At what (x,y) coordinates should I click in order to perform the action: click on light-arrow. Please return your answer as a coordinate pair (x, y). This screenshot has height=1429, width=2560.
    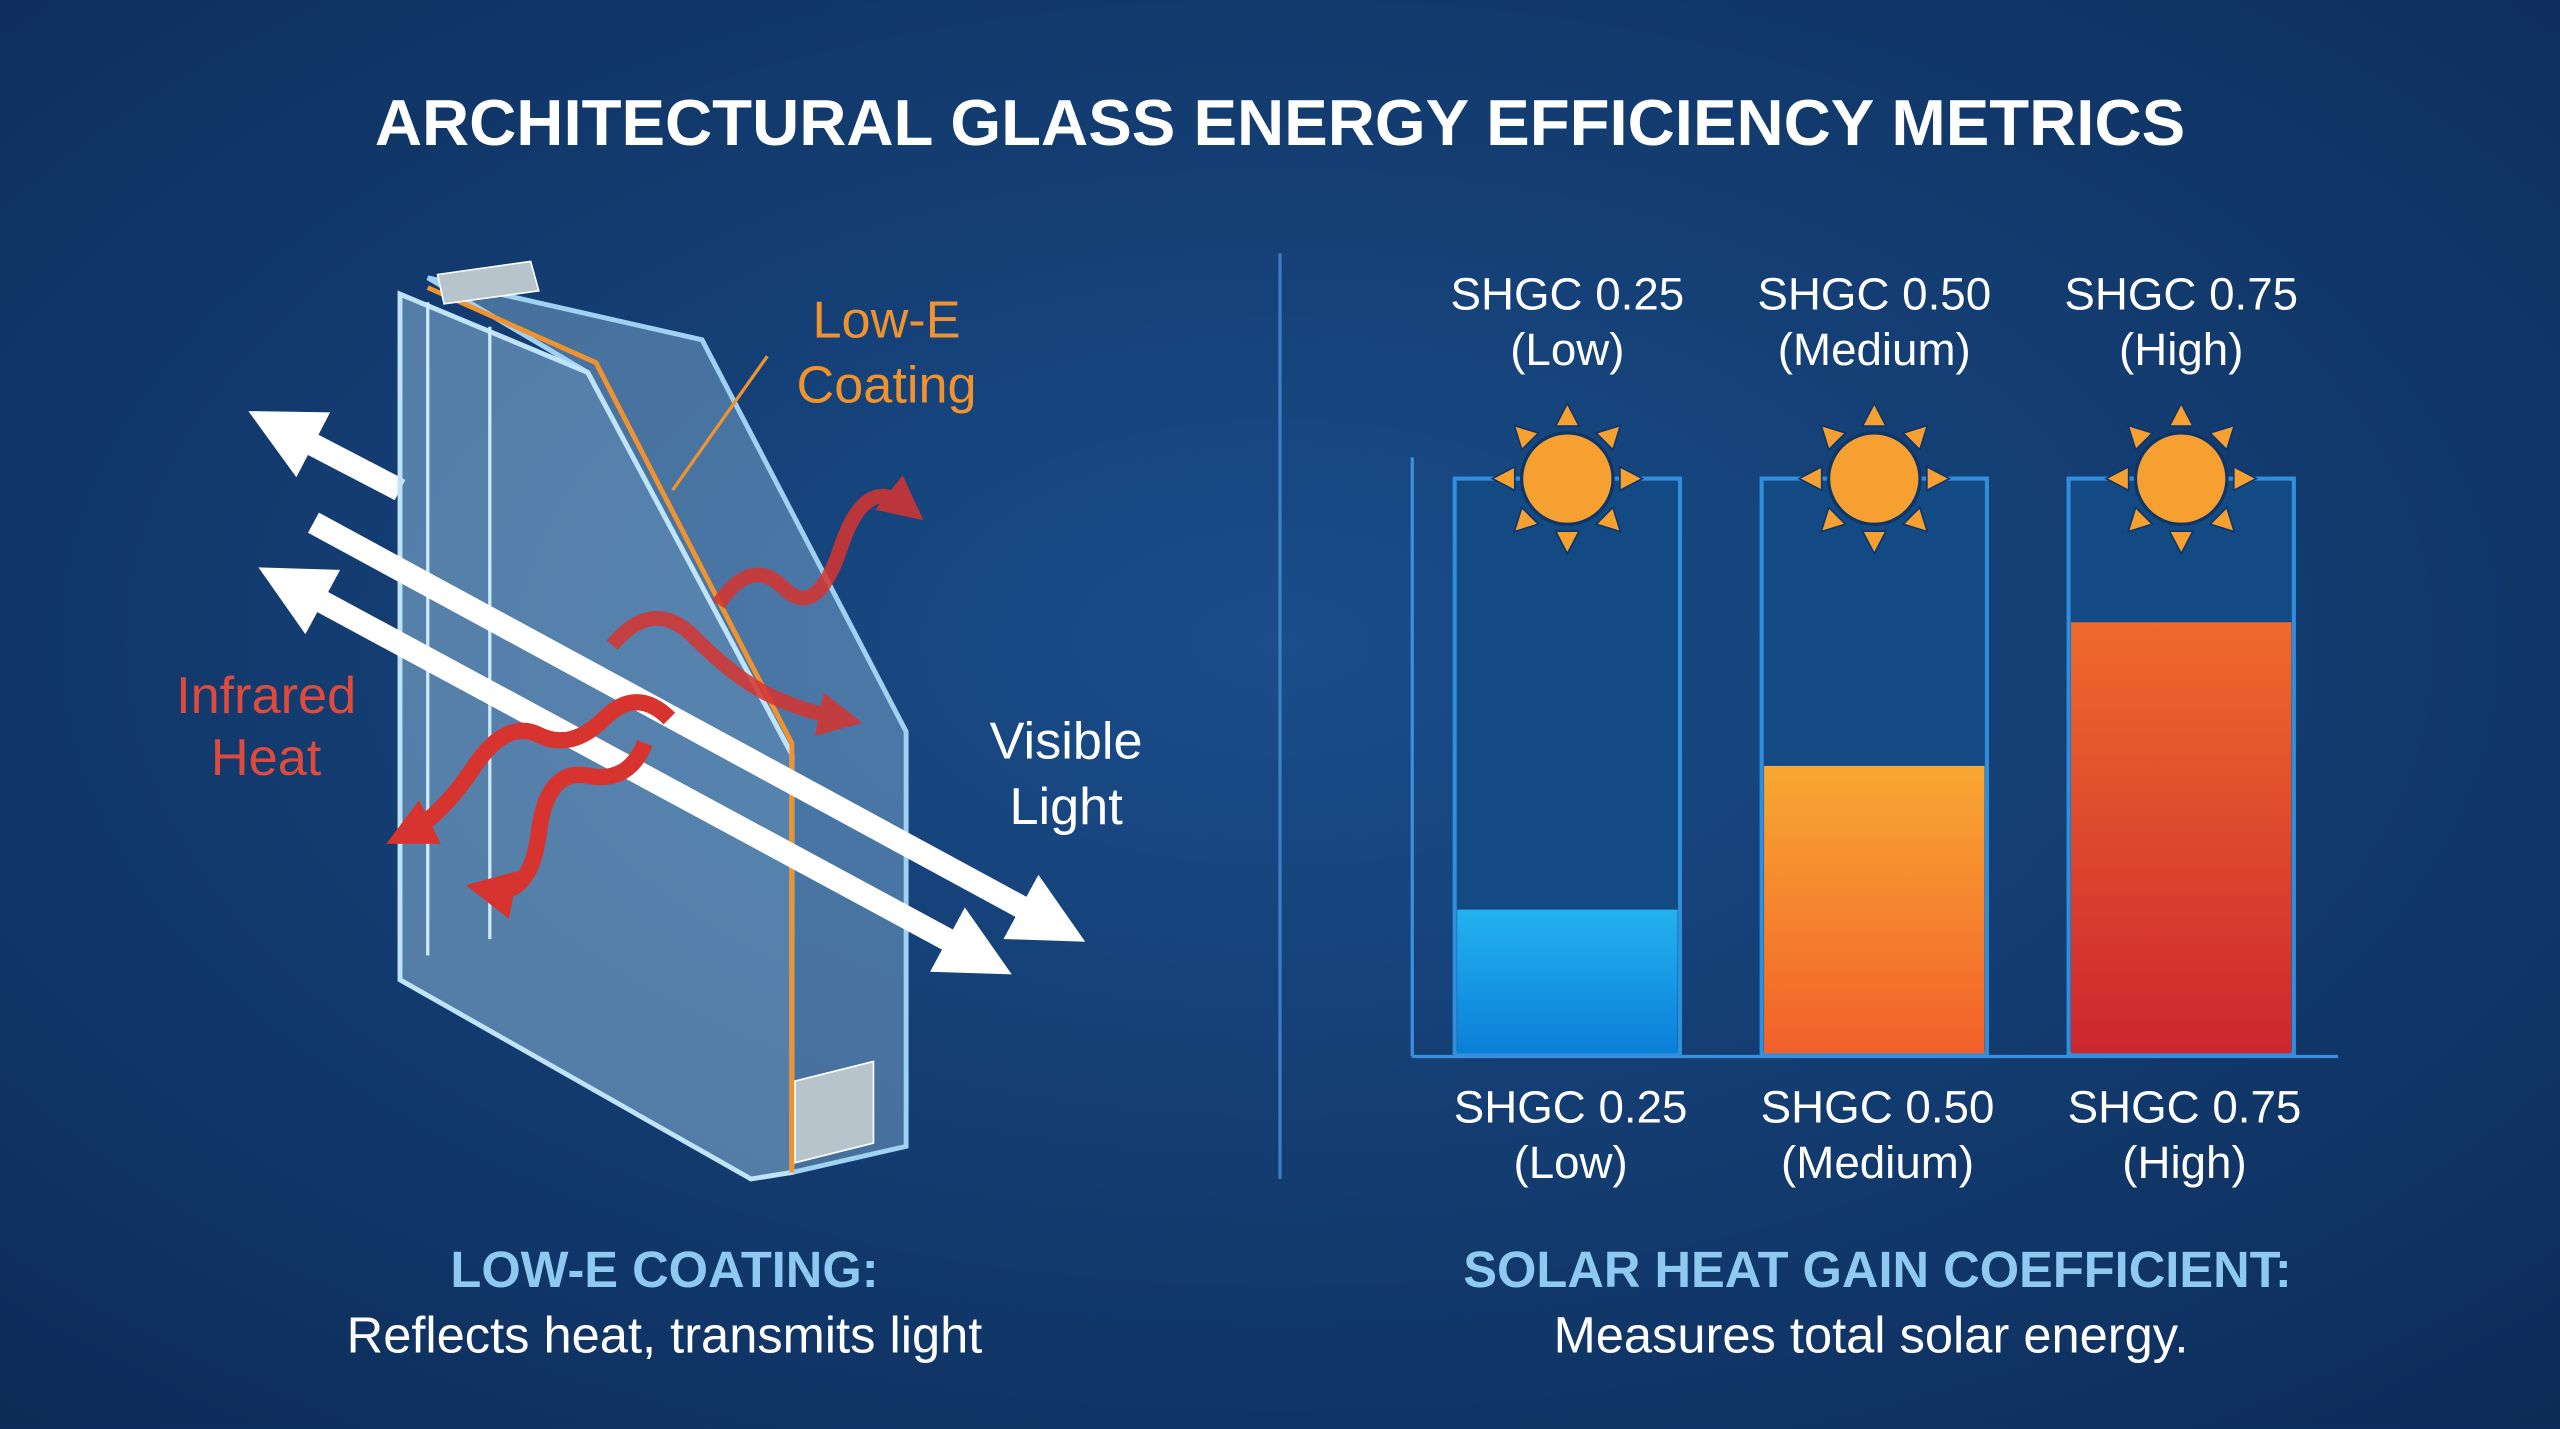
    Looking at the image, I should click on (327, 456).